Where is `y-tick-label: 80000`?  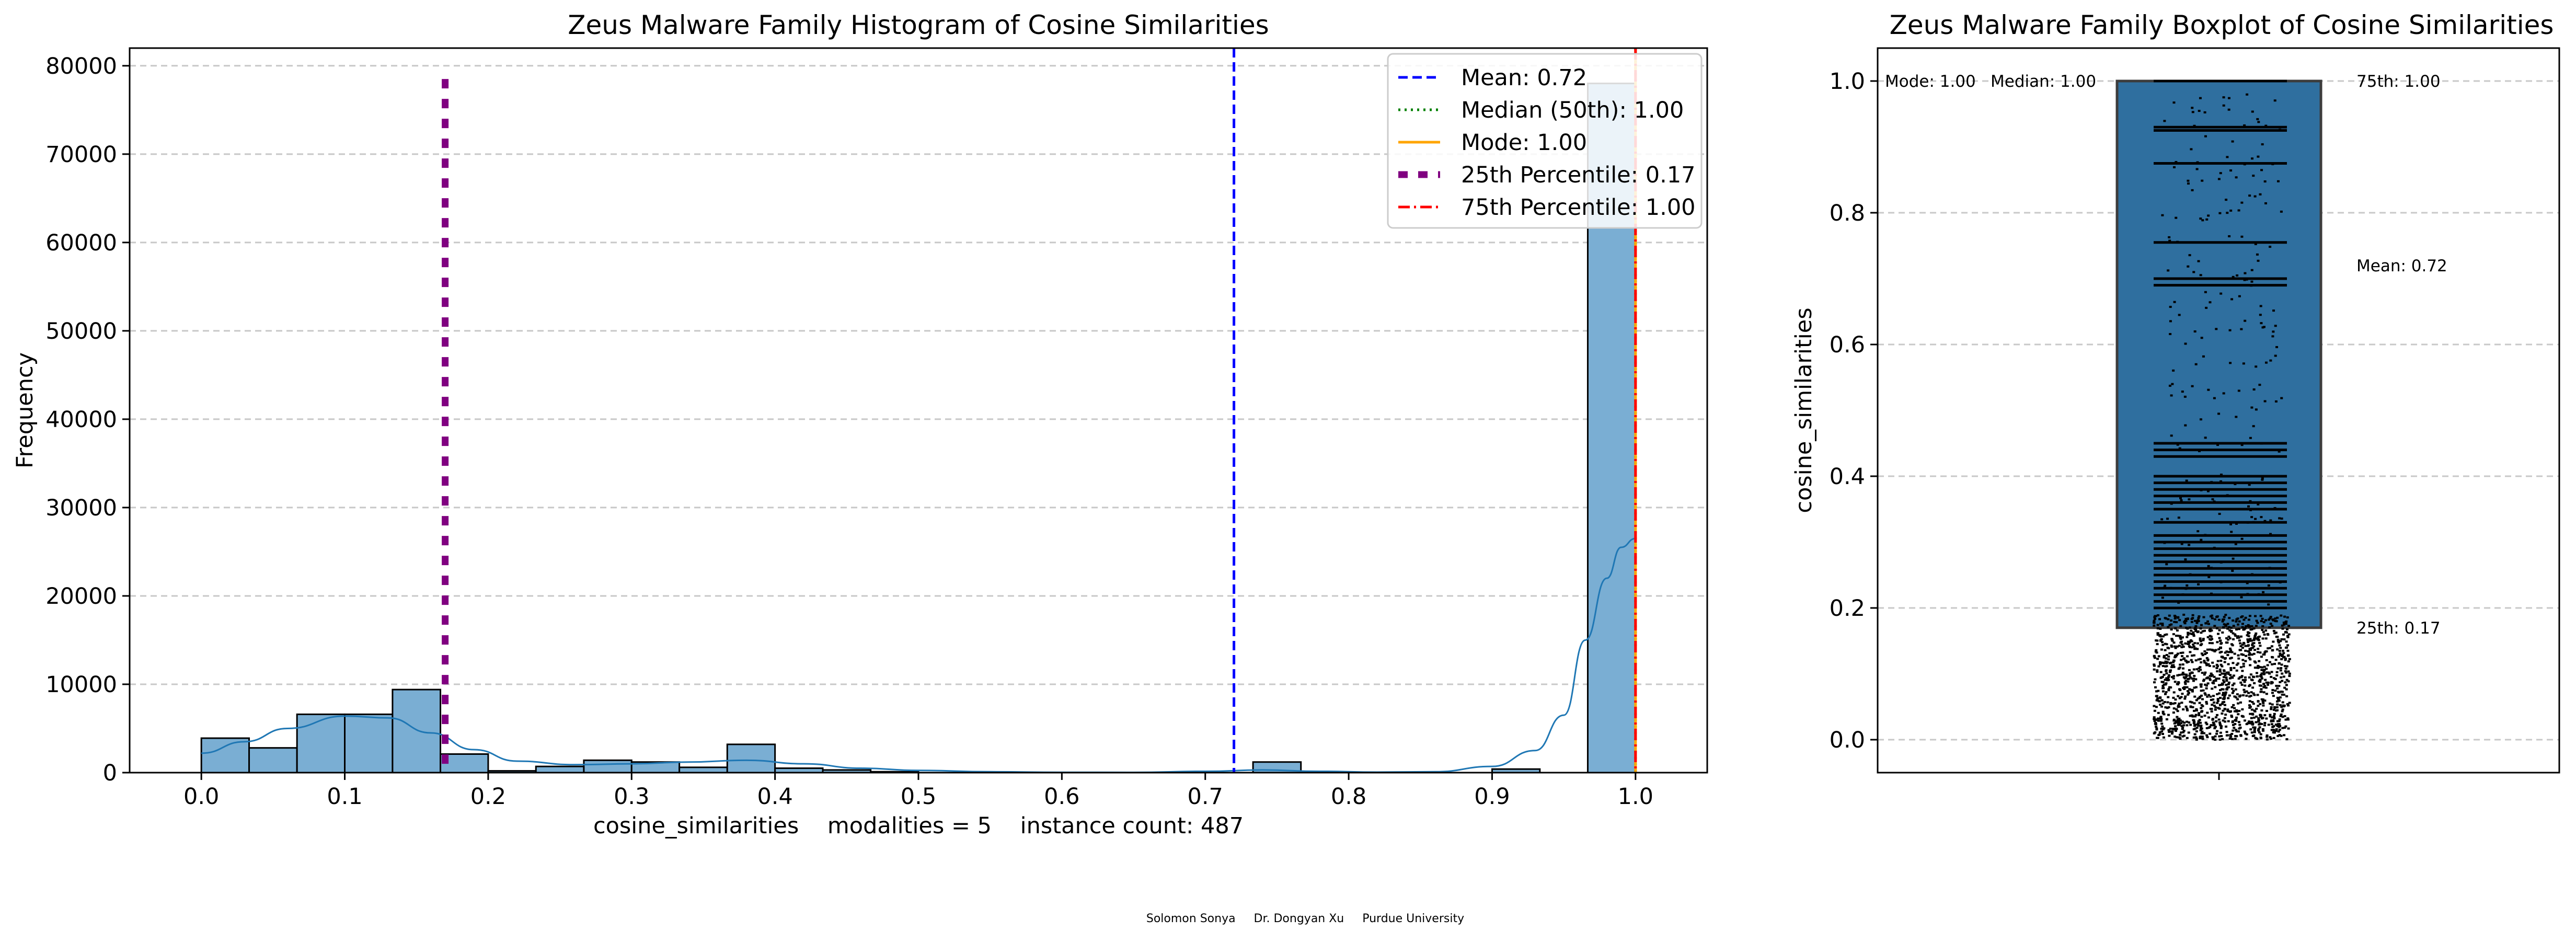
y-tick-label: 80000 is located at coordinates (81, 66).